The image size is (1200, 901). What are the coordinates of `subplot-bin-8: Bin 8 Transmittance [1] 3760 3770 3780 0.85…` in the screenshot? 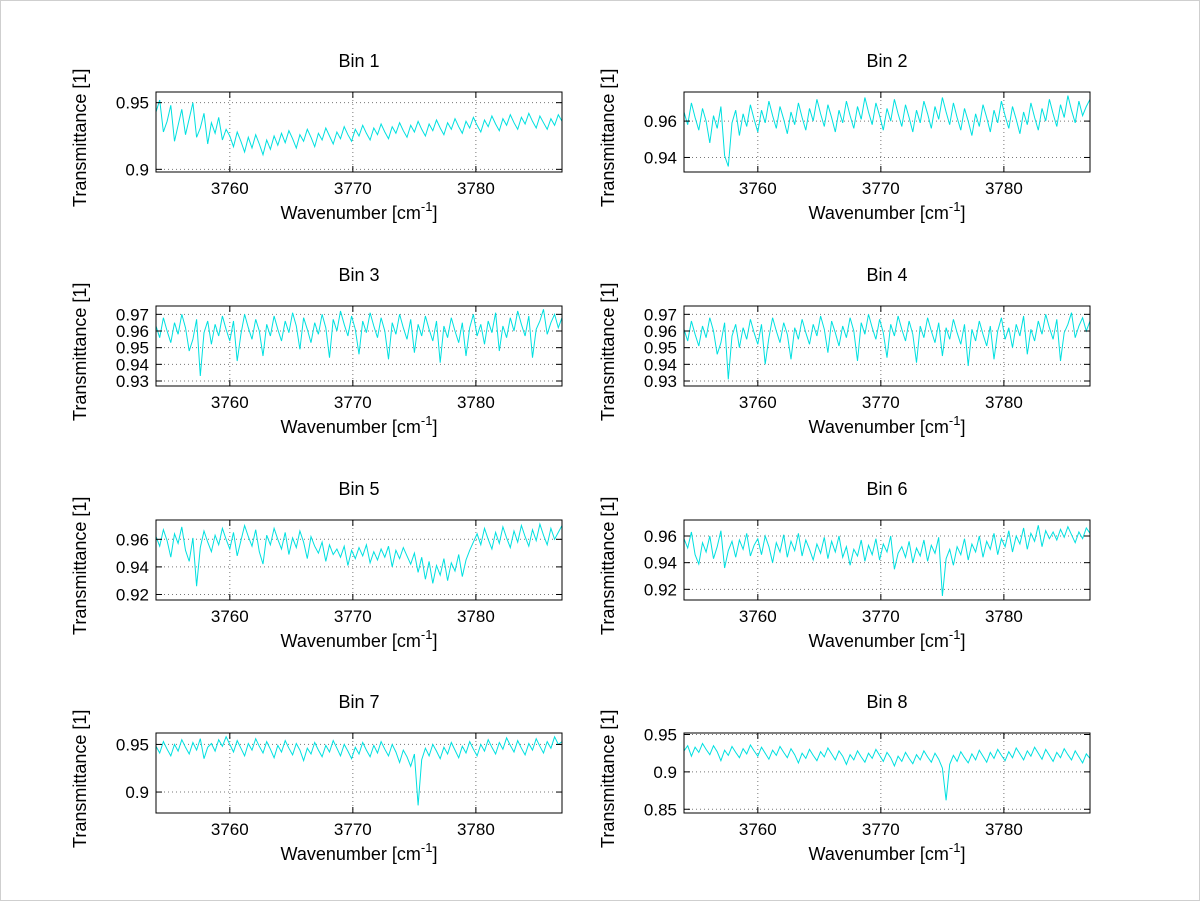 It's located at (899, 785).